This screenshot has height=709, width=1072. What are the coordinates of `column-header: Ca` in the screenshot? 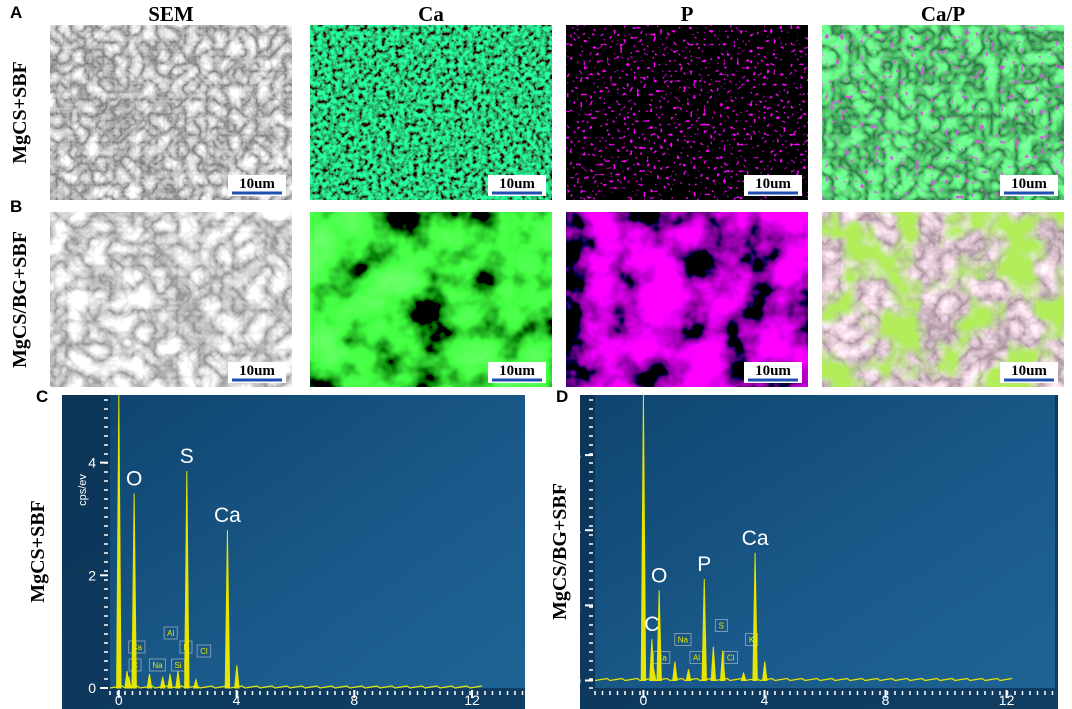 It's located at (431, 14).